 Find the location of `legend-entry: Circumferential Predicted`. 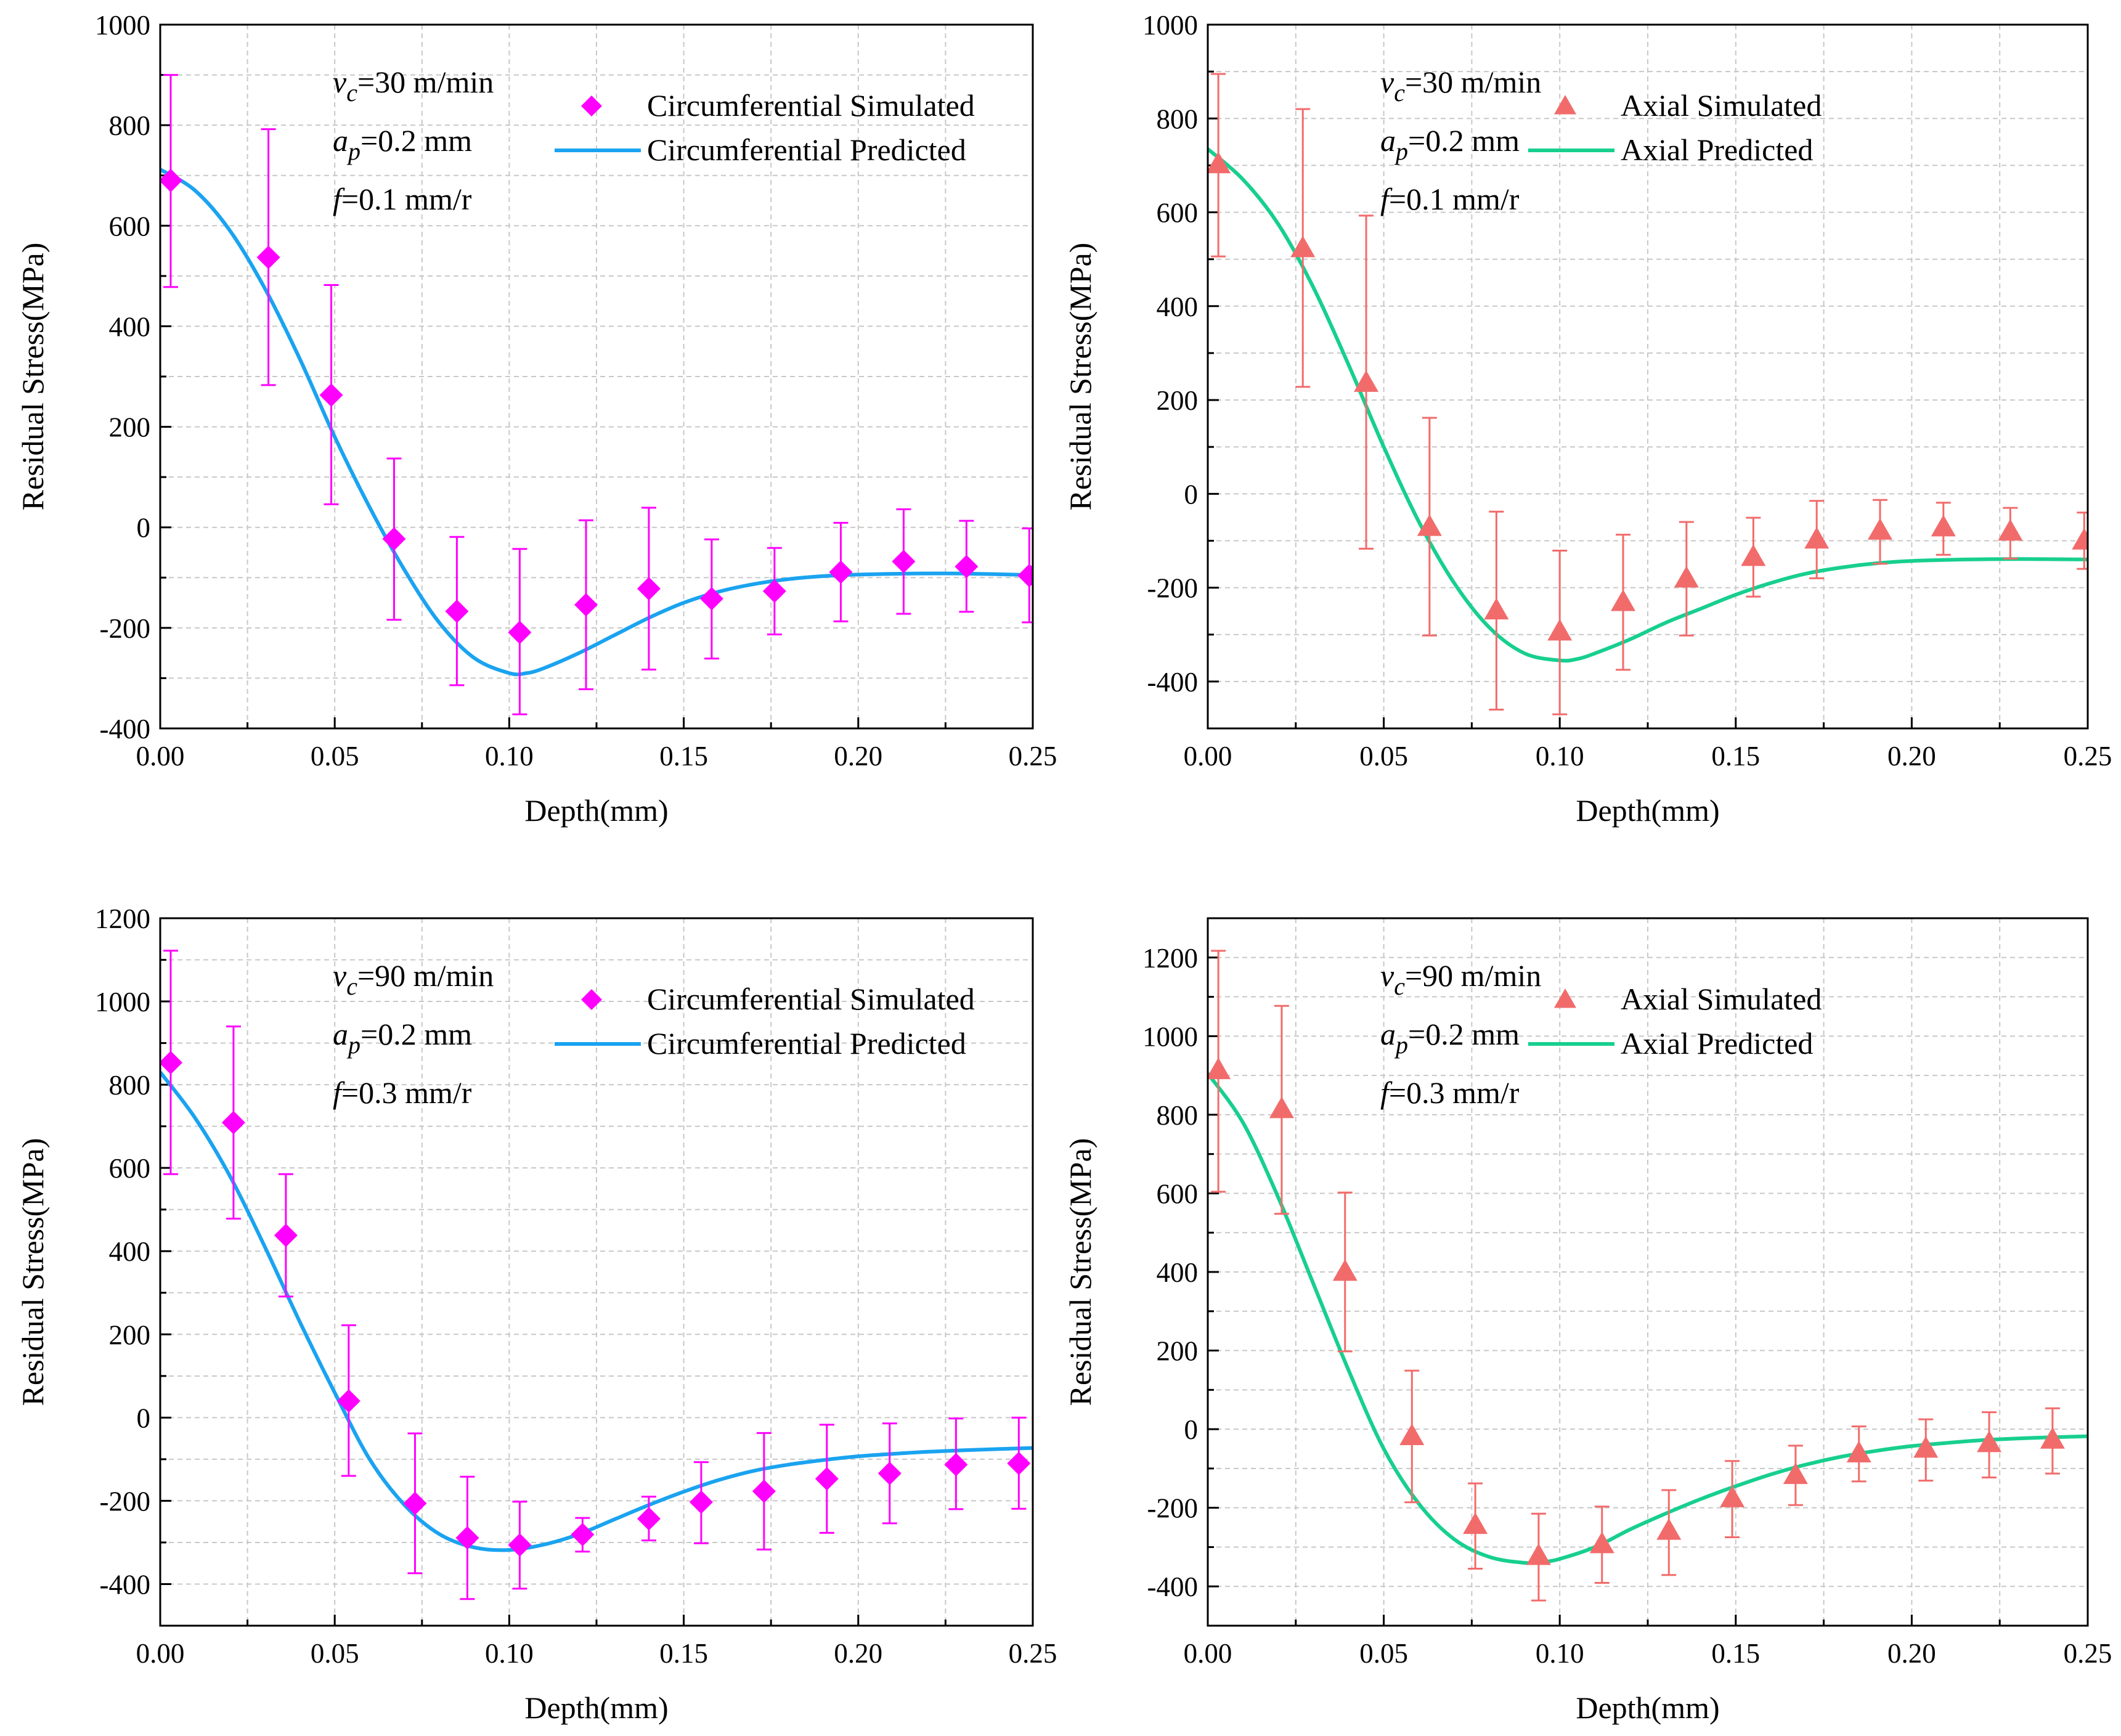

legend-entry: Circumferential Predicted is located at coordinates (760, 1043).